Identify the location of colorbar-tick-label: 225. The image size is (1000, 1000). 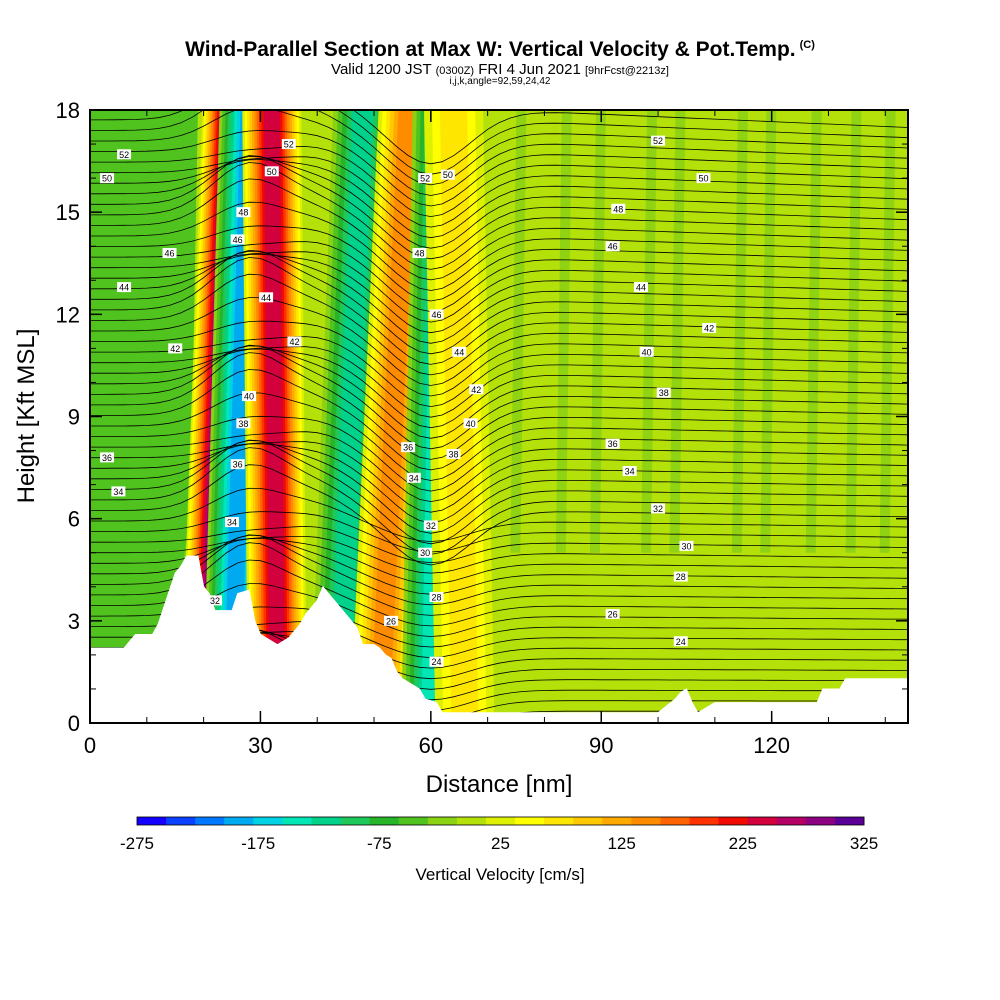
(743, 843).